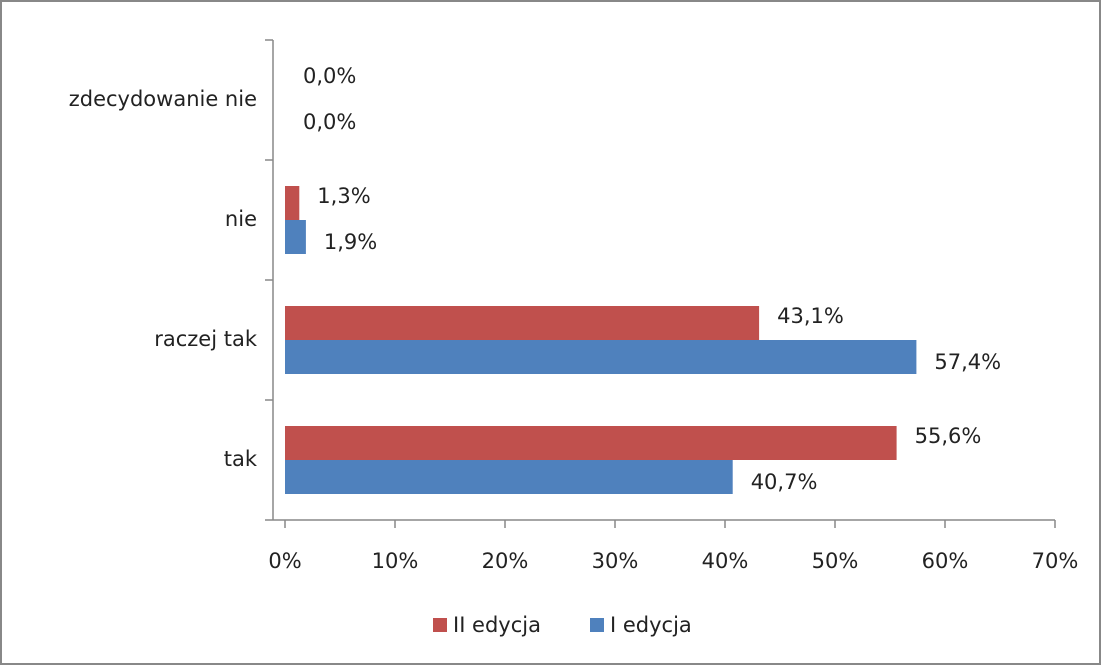 The width and height of the screenshot is (1103, 667). What do you see at coordinates (284, 561) in the screenshot?
I see `x-tick-label: 0%` at bounding box center [284, 561].